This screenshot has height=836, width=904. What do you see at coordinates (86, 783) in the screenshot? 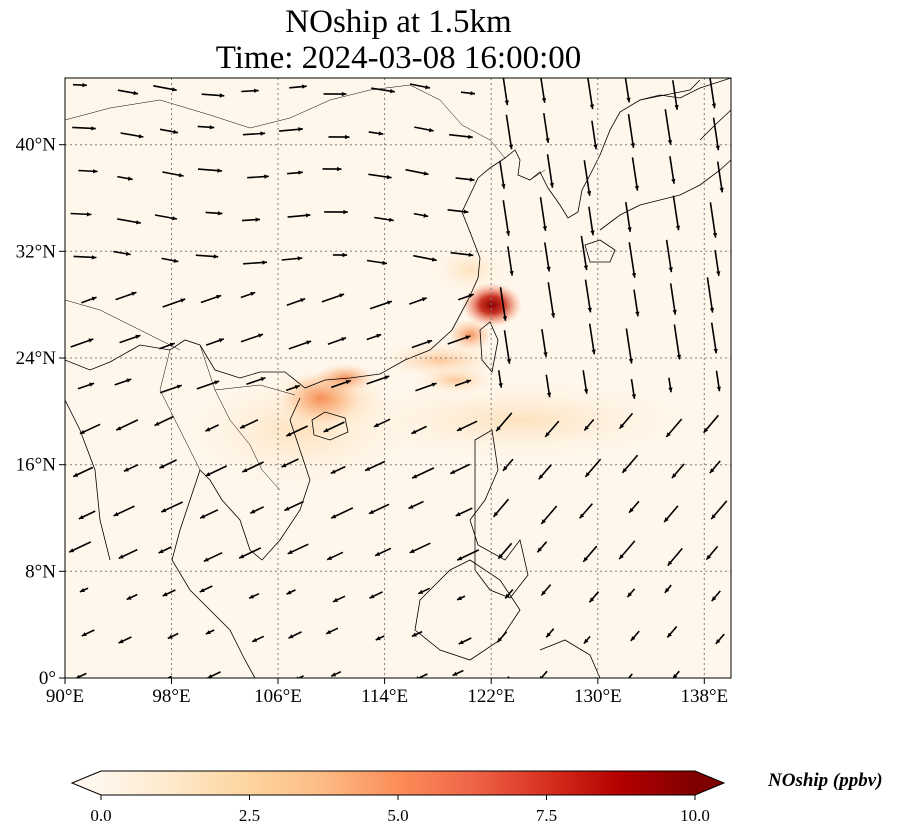
I see `colorbar-min-extend` at bounding box center [86, 783].